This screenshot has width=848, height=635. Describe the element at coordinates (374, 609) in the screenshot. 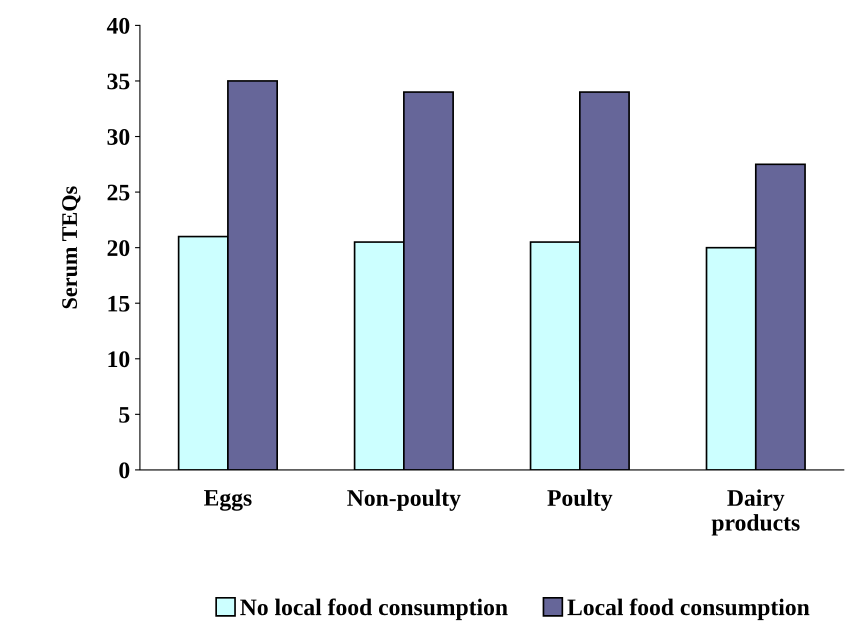

I see `legend-label: No local food consumption` at that location.